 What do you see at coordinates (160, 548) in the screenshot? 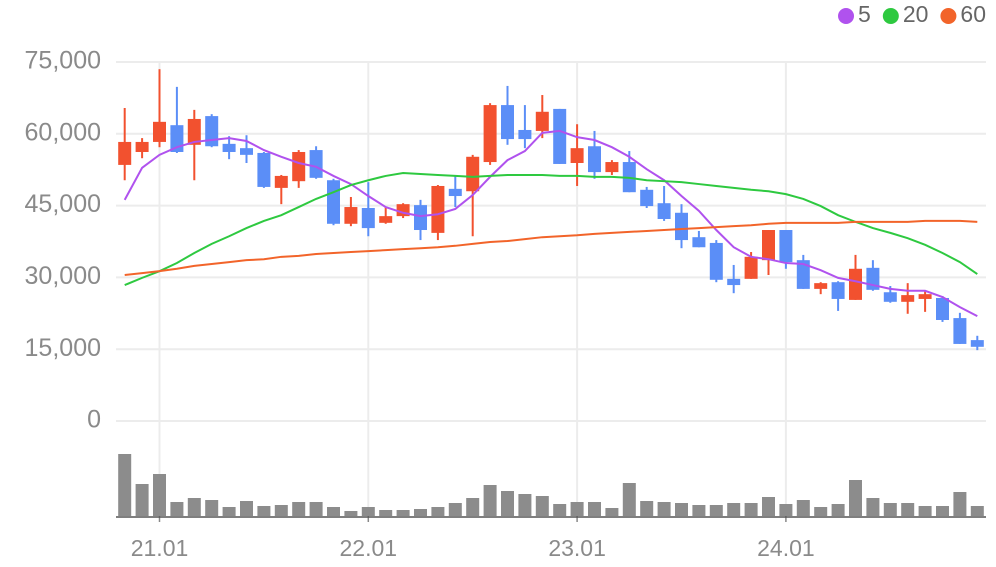
I see `x-tick-label: 21.01` at bounding box center [160, 548].